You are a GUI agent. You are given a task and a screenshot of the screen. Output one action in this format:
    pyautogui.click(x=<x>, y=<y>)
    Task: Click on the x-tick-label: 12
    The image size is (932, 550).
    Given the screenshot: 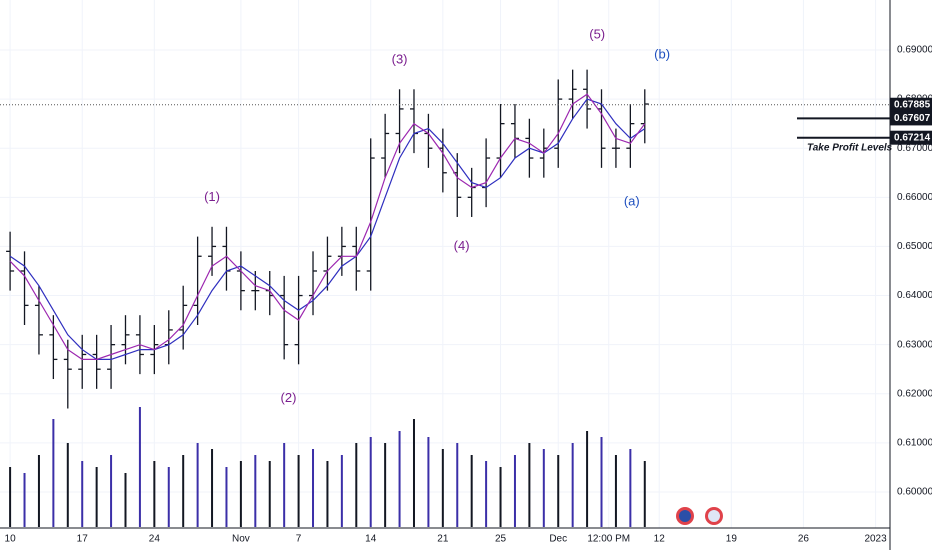 What is the action you would take?
    pyautogui.click(x=660, y=539)
    